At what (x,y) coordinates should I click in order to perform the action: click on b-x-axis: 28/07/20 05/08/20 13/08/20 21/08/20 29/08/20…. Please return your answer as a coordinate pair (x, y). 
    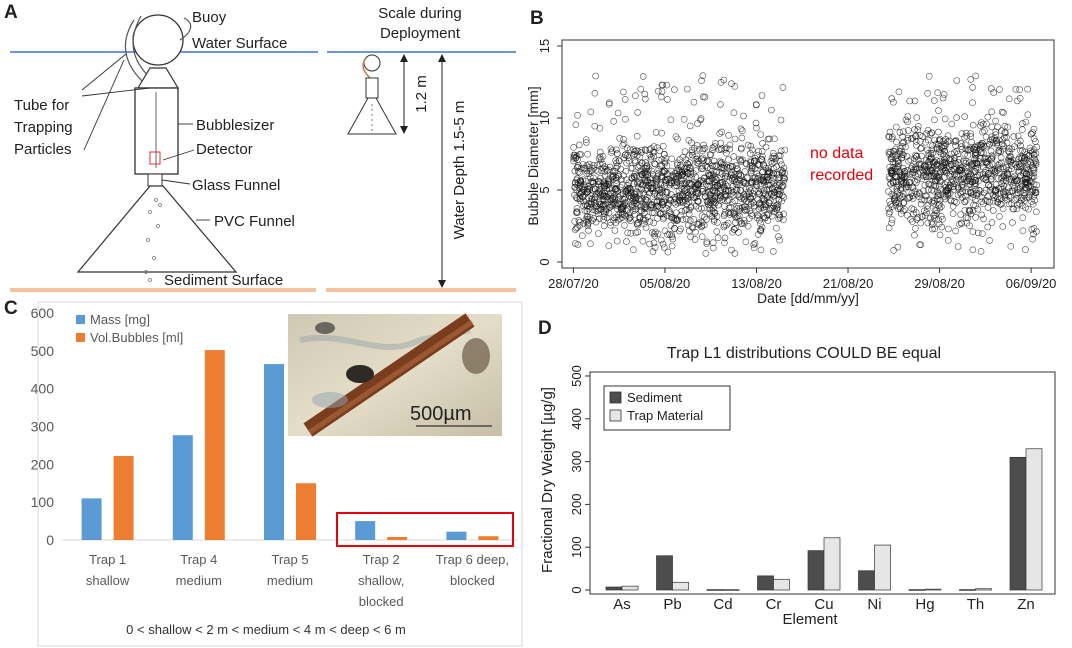
    Looking at the image, I should click on (802, 279).